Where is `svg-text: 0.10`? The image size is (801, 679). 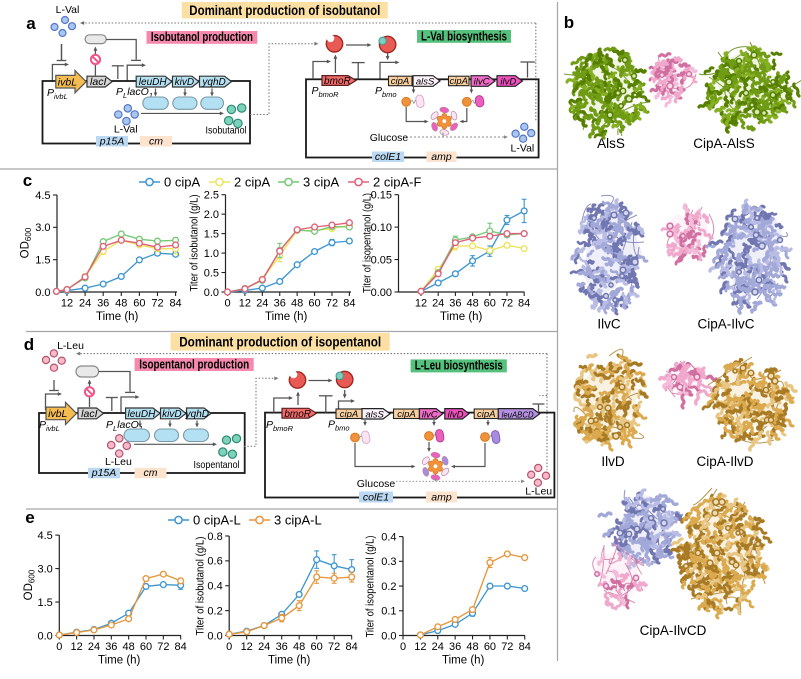
svg-text: 0.10 is located at coordinates (381, 228).